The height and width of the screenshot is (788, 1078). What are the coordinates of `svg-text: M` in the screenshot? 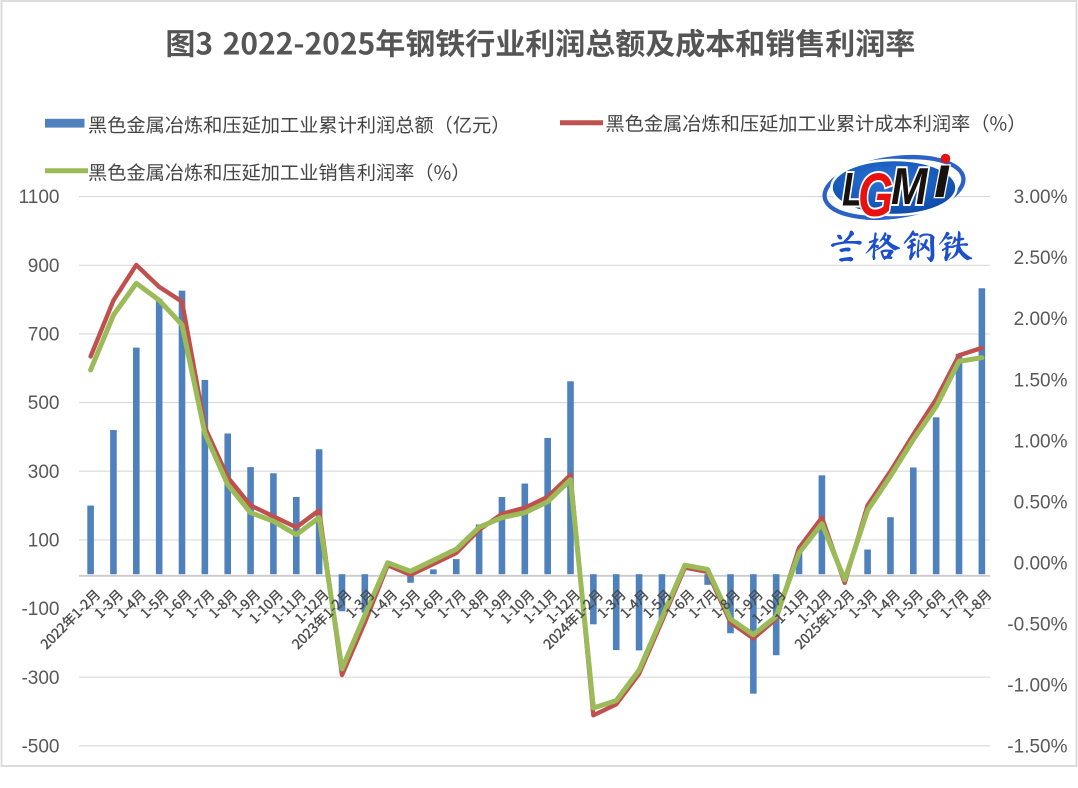 It's located at (909, 187).